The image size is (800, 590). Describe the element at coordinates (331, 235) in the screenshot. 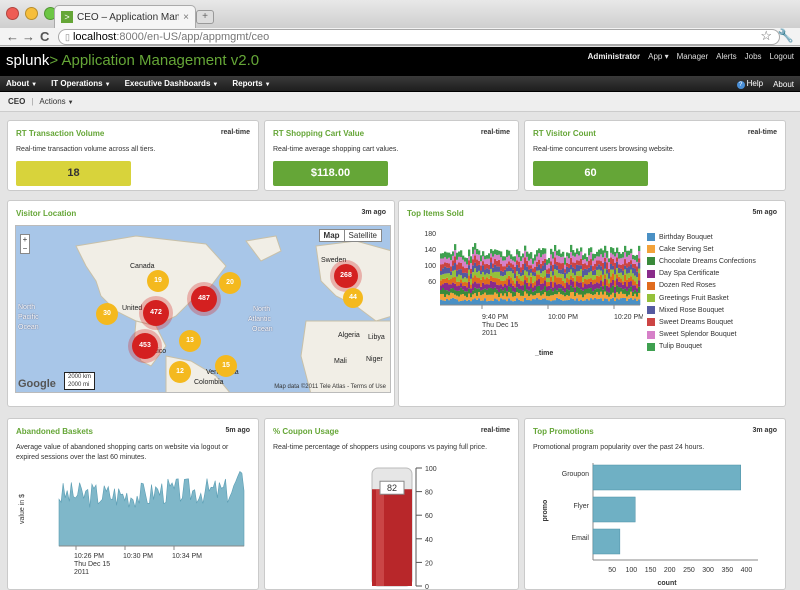

I see `map-type-map-button: Map` at that location.